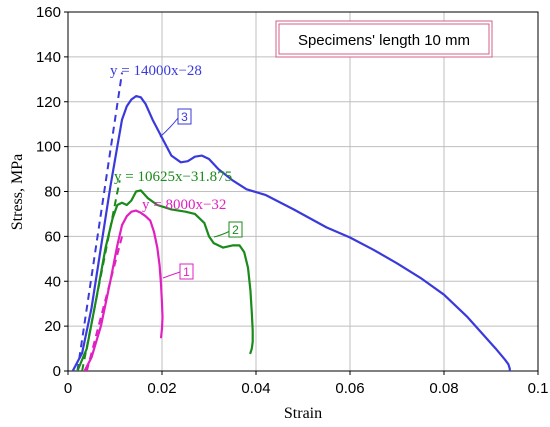  I want to click on trendline-equation-2: y = 10625x−31.875, so click(173, 177).